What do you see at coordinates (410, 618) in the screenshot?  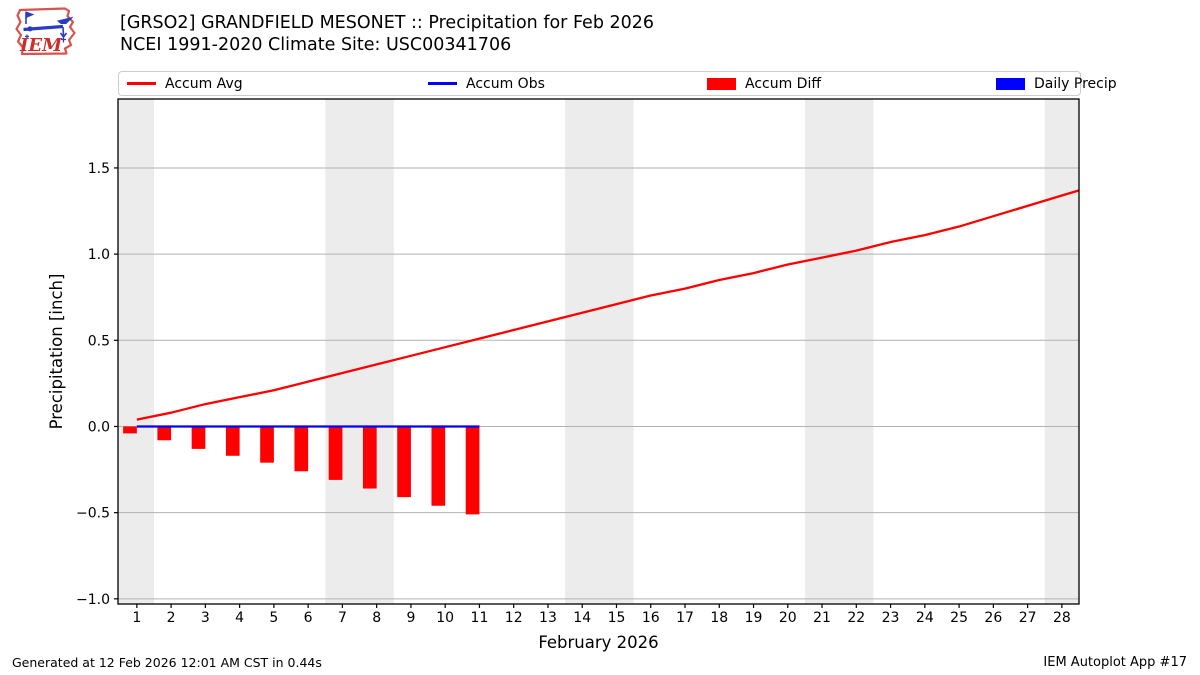 I see `x-tick-label: 9` at bounding box center [410, 618].